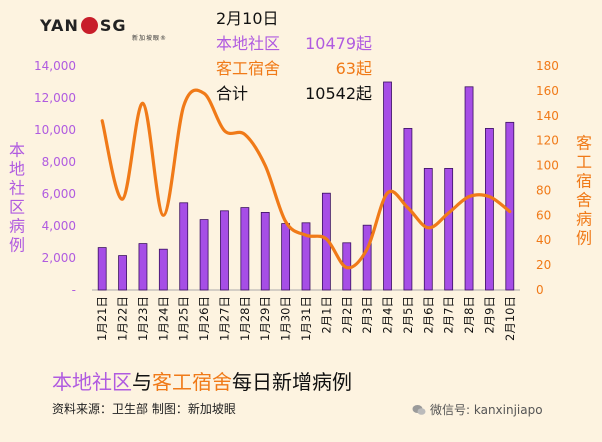  I want to click on left-tick-label: 10,000, so click(55, 130).